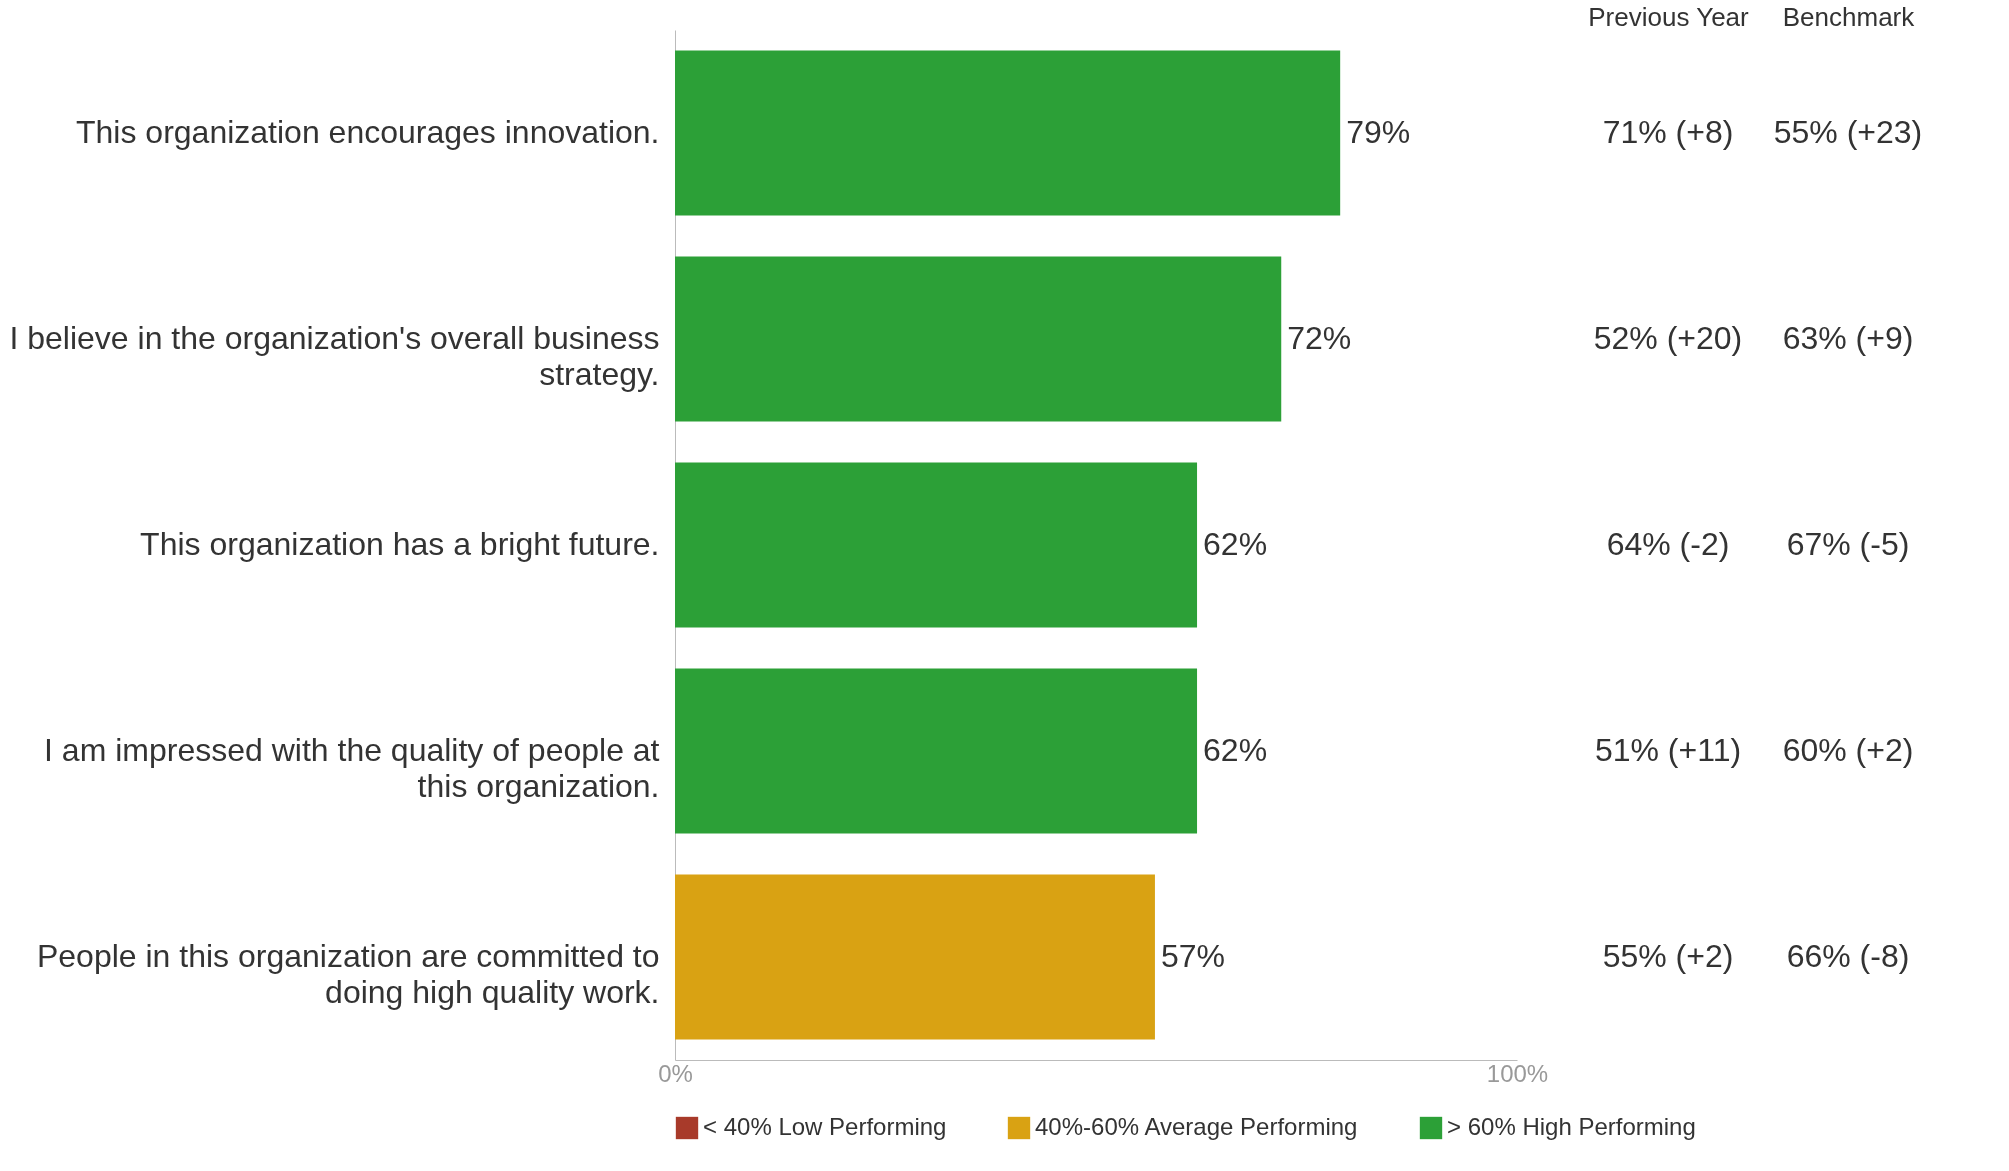  What do you see at coordinates (1668, 338) in the screenshot?
I see `text: 52% (+20)` at bounding box center [1668, 338].